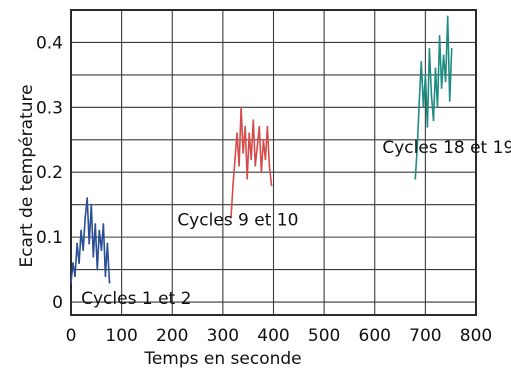  What do you see at coordinates (172, 336) in the screenshot?
I see `x-tick-label: 200` at bounding box center [172, 336].